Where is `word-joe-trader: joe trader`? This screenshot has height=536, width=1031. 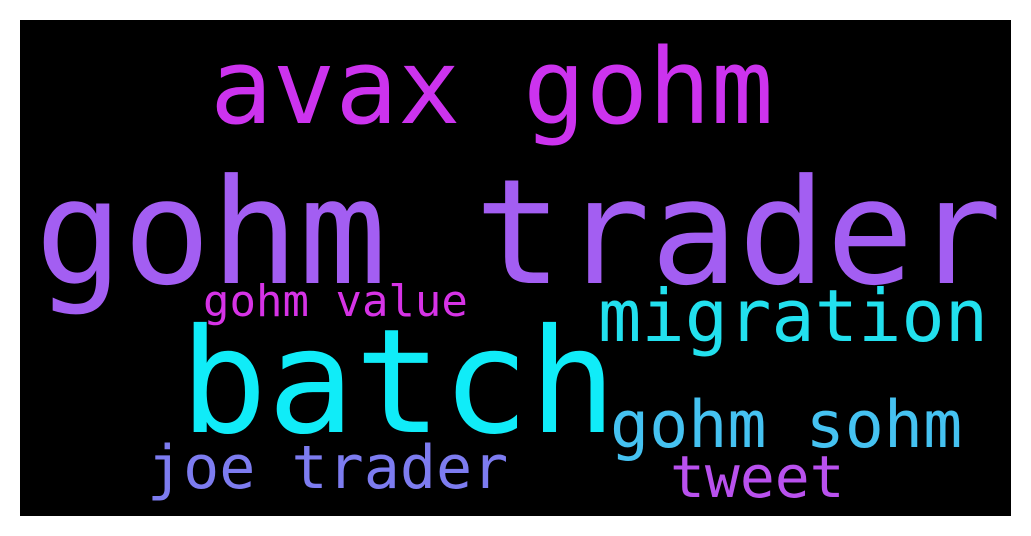 word-joe-trader: joe trader is located at coordinates (328, 468).